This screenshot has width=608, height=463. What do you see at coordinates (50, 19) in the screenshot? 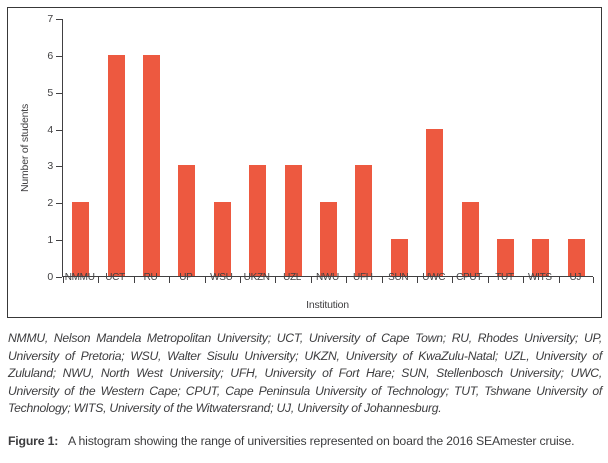
I see `y-tick-label: 7` at bounding box center [50, 19].